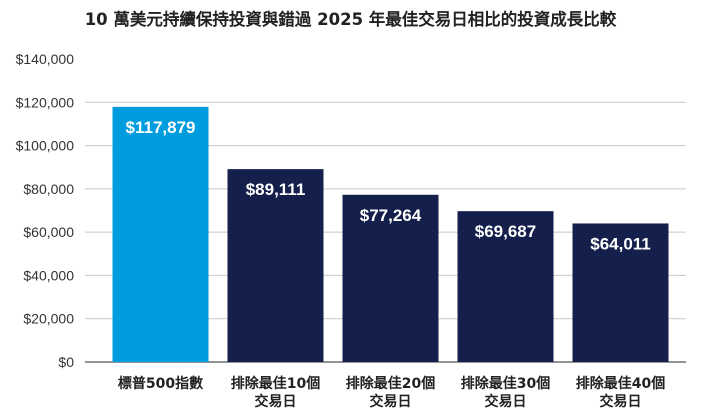  I want to click on y-tick-label: $40,000, so click(48, 275).